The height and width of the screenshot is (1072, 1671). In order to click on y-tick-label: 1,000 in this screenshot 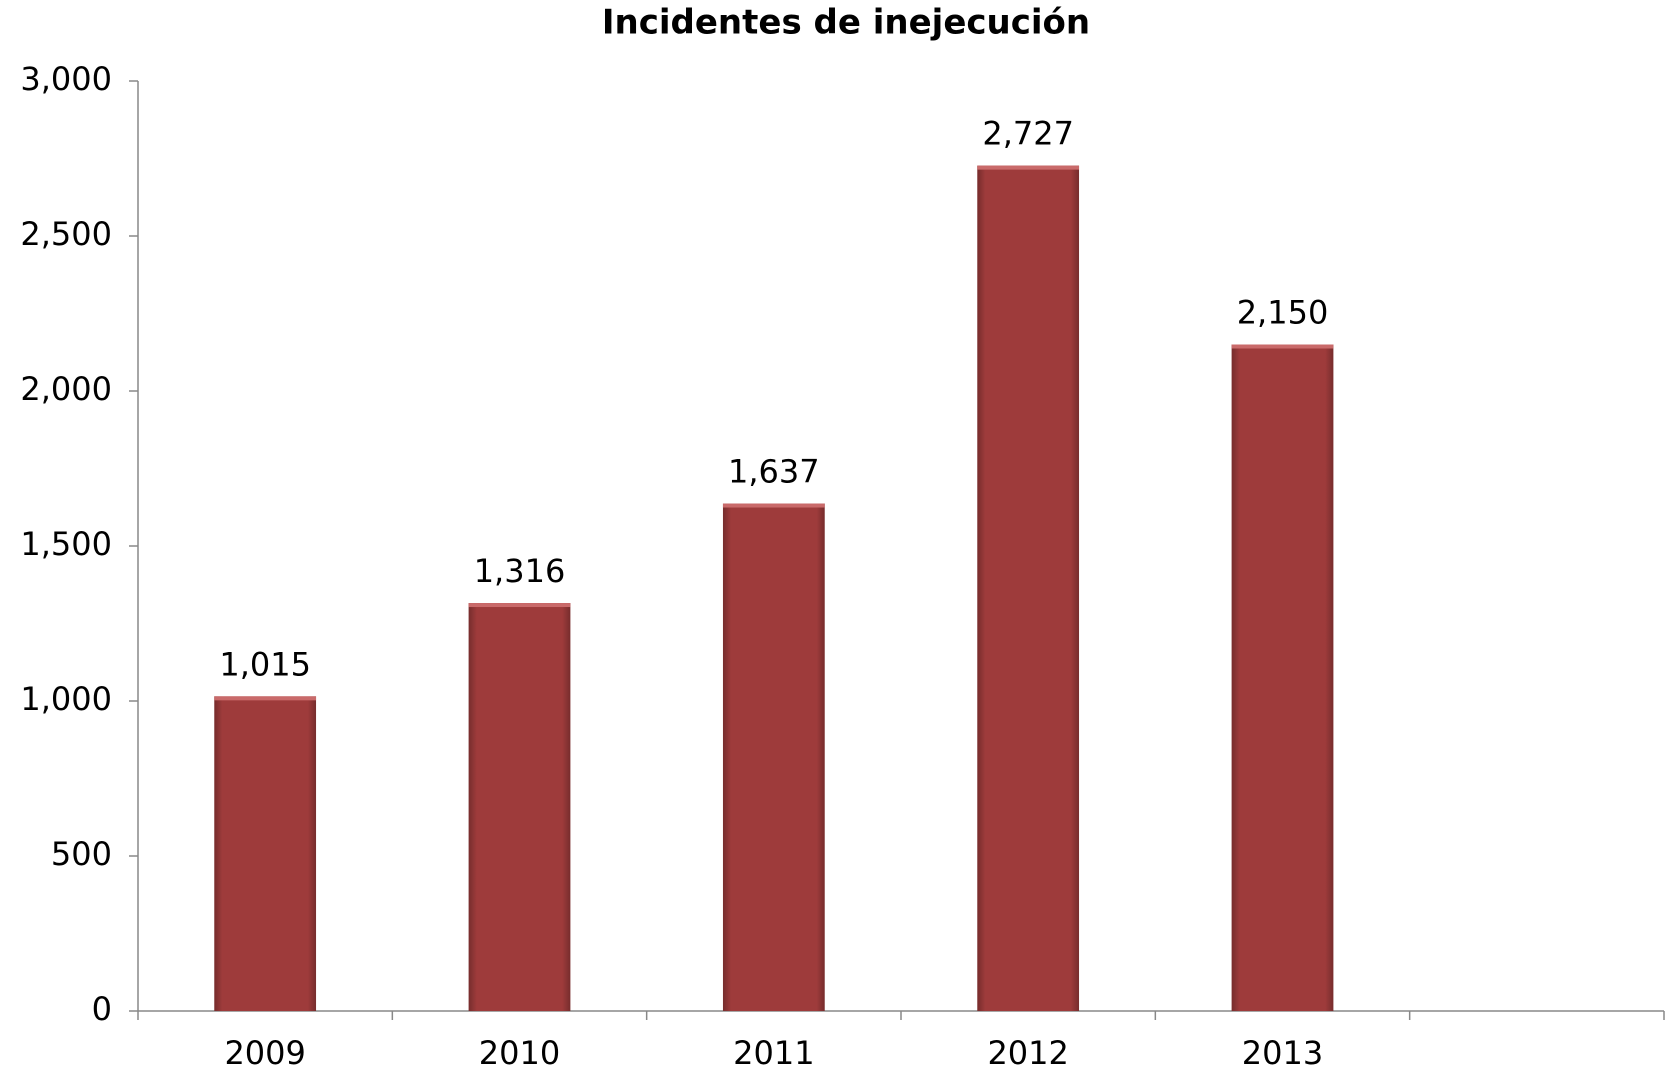, I will do `click(66, 699)`.